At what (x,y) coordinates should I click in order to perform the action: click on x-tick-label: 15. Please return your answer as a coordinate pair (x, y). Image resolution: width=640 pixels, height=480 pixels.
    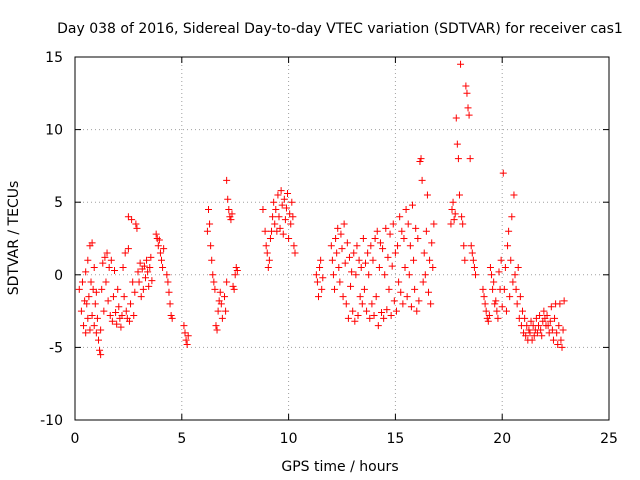
    Looking at the image, I should click on (395, 439).